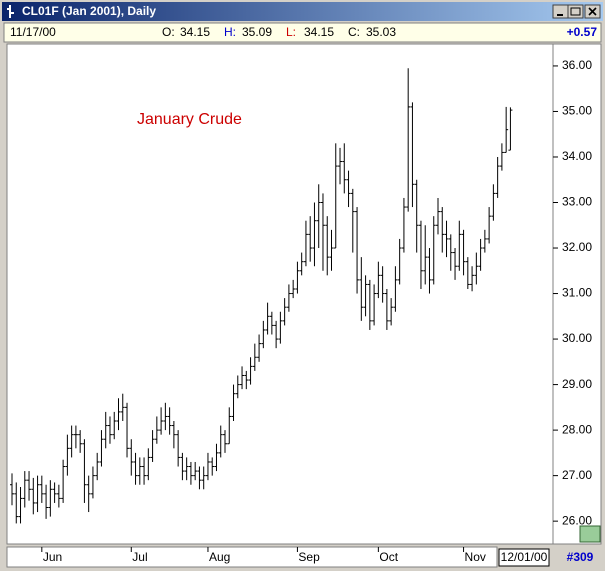 This screenshot has width=605, height=571. I want to click on field-label: H:, so click(230, 32).